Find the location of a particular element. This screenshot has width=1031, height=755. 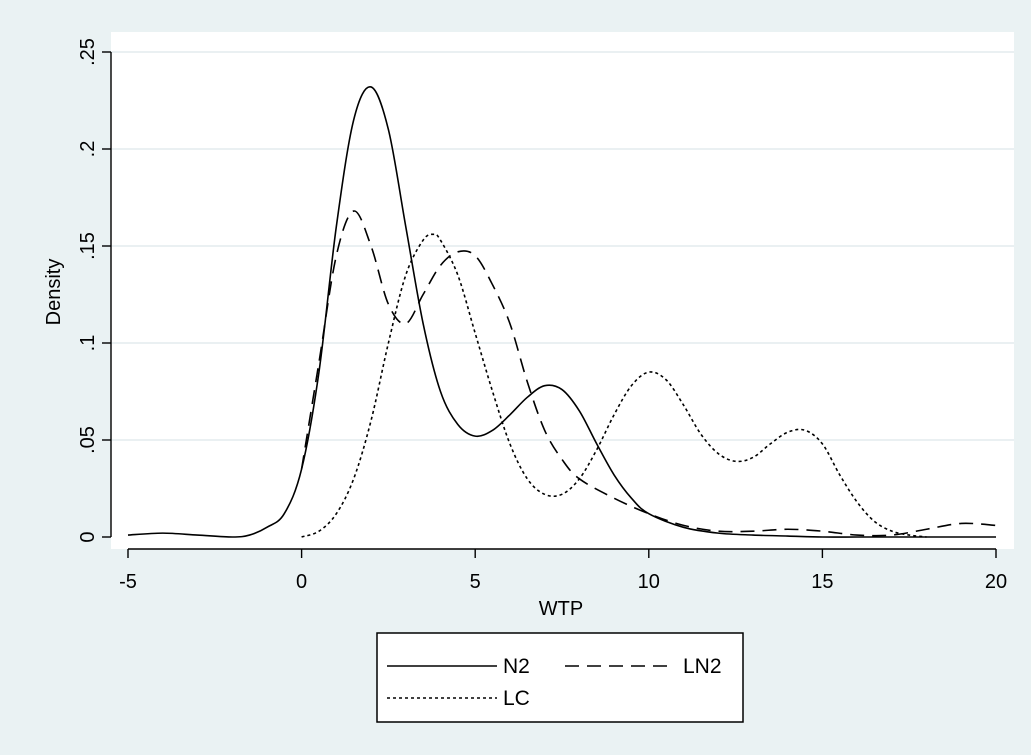

legend-label-lc: LC is located at coordinates (516, 698).